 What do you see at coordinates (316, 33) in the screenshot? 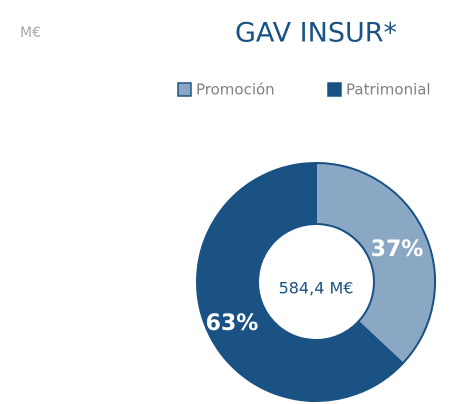
I see `chart-title: GAV INSUR*` at bounding box center [316, 33].